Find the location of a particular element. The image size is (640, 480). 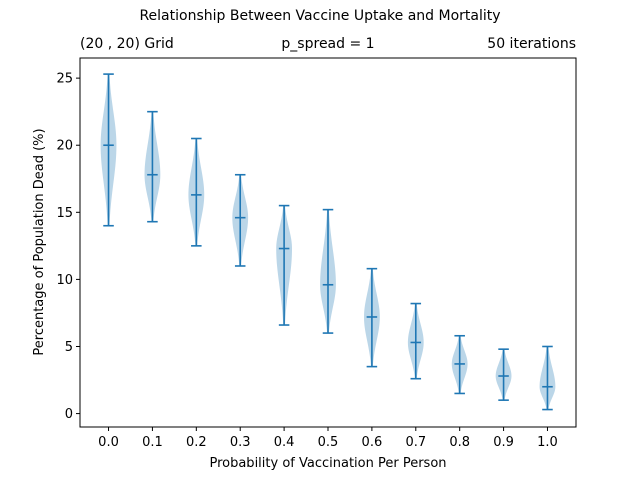

x-tick-label: 1.0 is located at coordinates (547, 442).